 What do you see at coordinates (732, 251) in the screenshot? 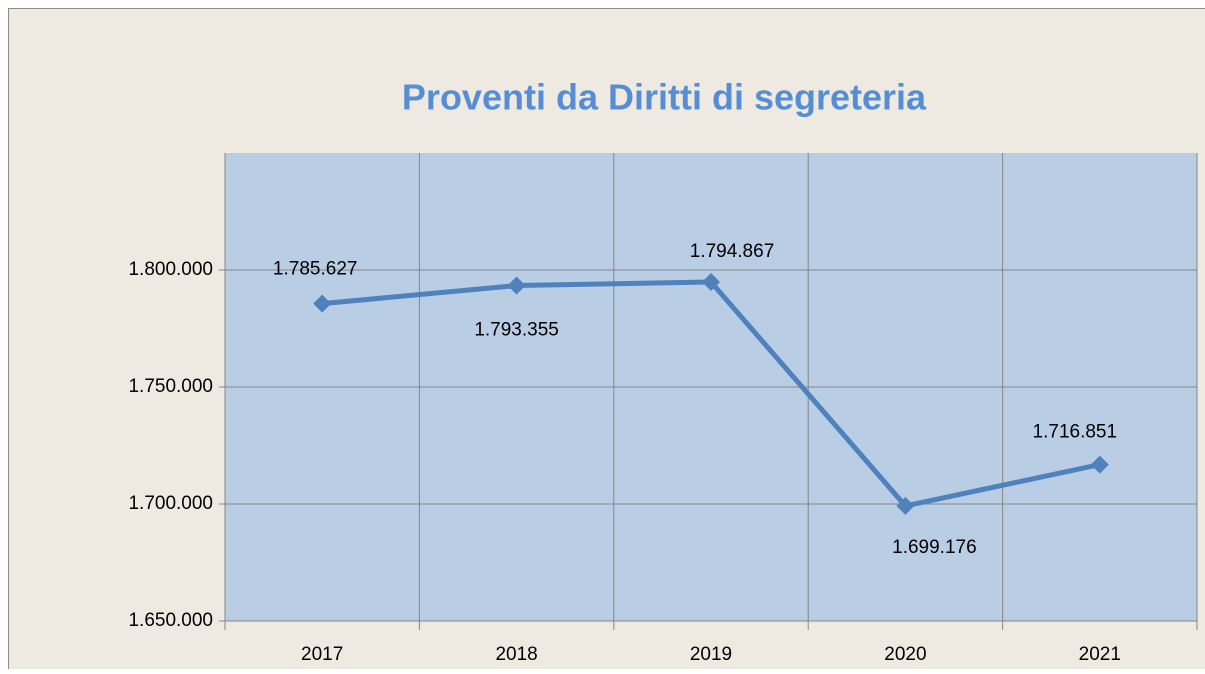
I see `data-label: 1.794.867` at bounding box center [732, 251].